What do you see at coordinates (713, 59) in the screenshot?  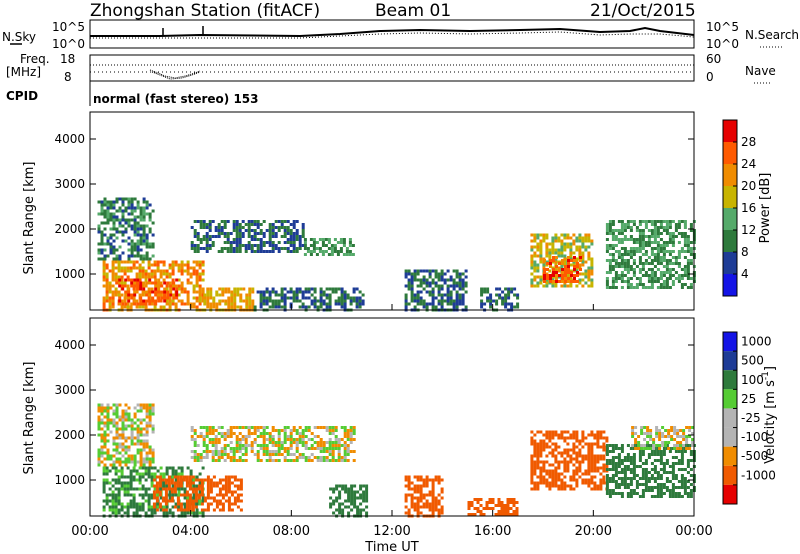 I see `nave-tick-60: 60` at bounding box center [713, 59].